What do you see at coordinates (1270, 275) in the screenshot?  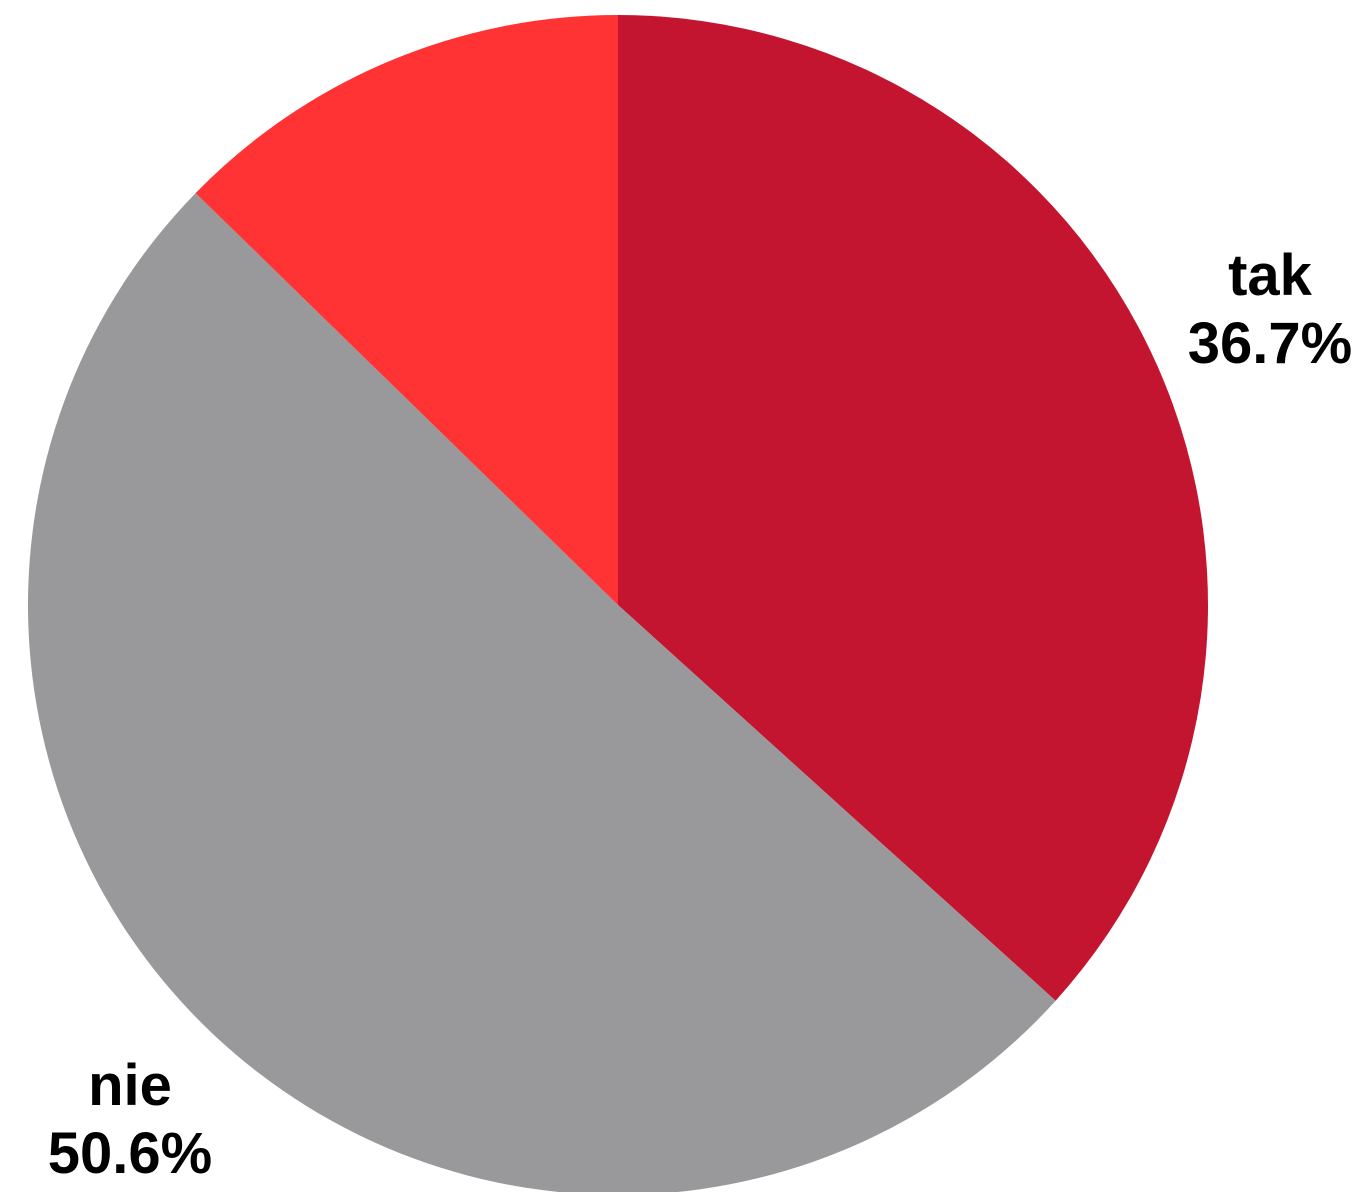 I see `slice-label-tak-name: tak` at bounding box center [1270, 275].